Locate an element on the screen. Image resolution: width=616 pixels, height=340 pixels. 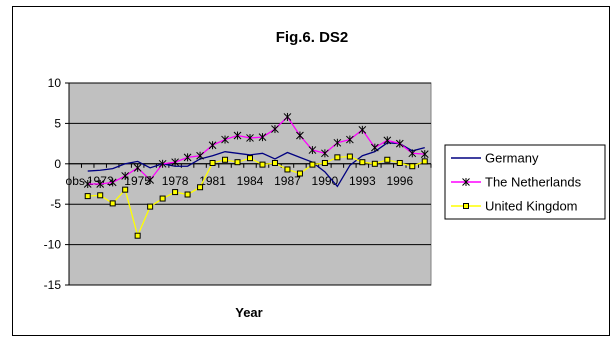
x-tick-label: 1990 is located at coordinates (325, 181).